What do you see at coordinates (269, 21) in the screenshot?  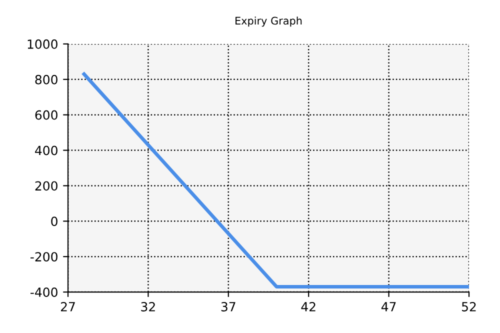 I see `chart-title: Expiry Graph` at bounding box center [269, 21].